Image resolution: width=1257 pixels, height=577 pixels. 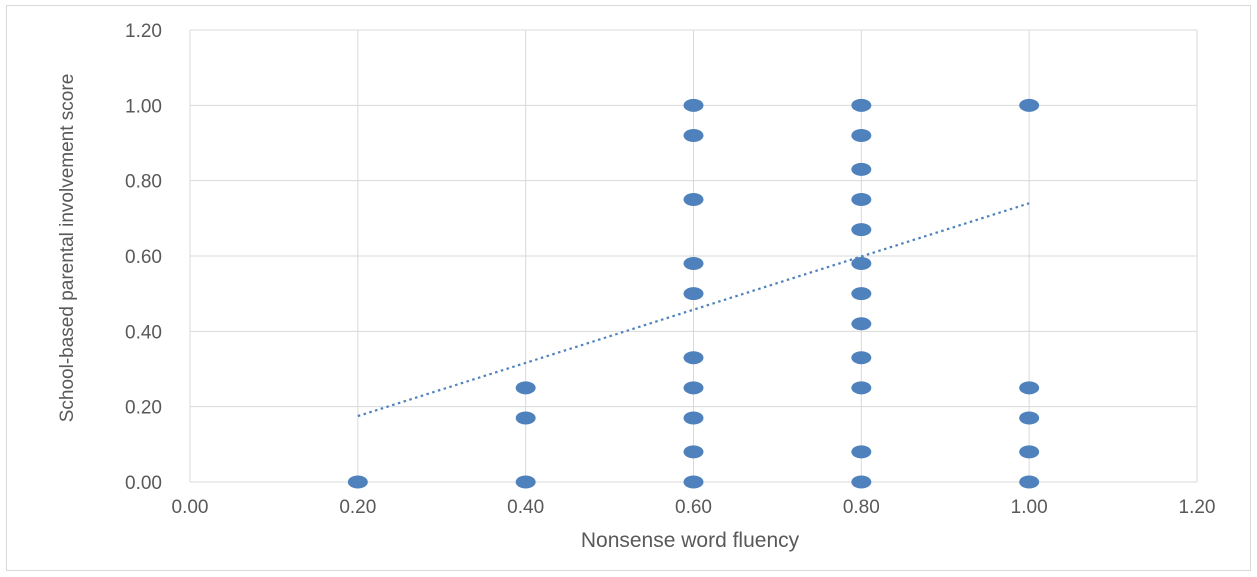 What do you see at coordinates (693, 507) in the screenshot?
I see `x-tick-label: 0.60` at bounding box center [693, 507].